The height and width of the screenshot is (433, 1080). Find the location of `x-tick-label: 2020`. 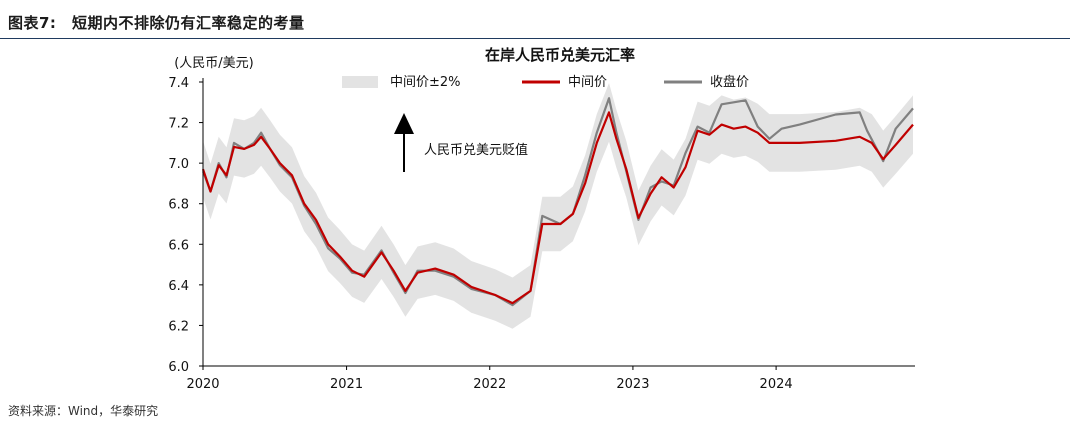

x-tick-label: 2020 is located at coordinates (202, 384).